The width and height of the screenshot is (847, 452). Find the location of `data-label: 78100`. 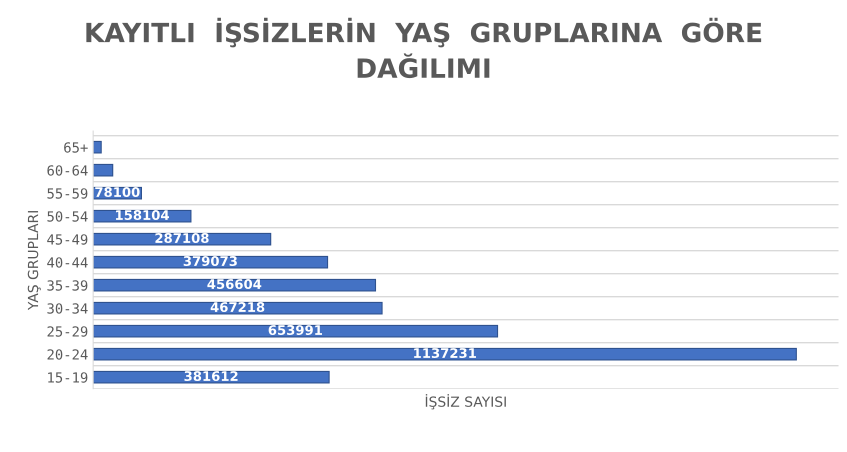

data-label: 78100 is located at coordinates (117, 192).